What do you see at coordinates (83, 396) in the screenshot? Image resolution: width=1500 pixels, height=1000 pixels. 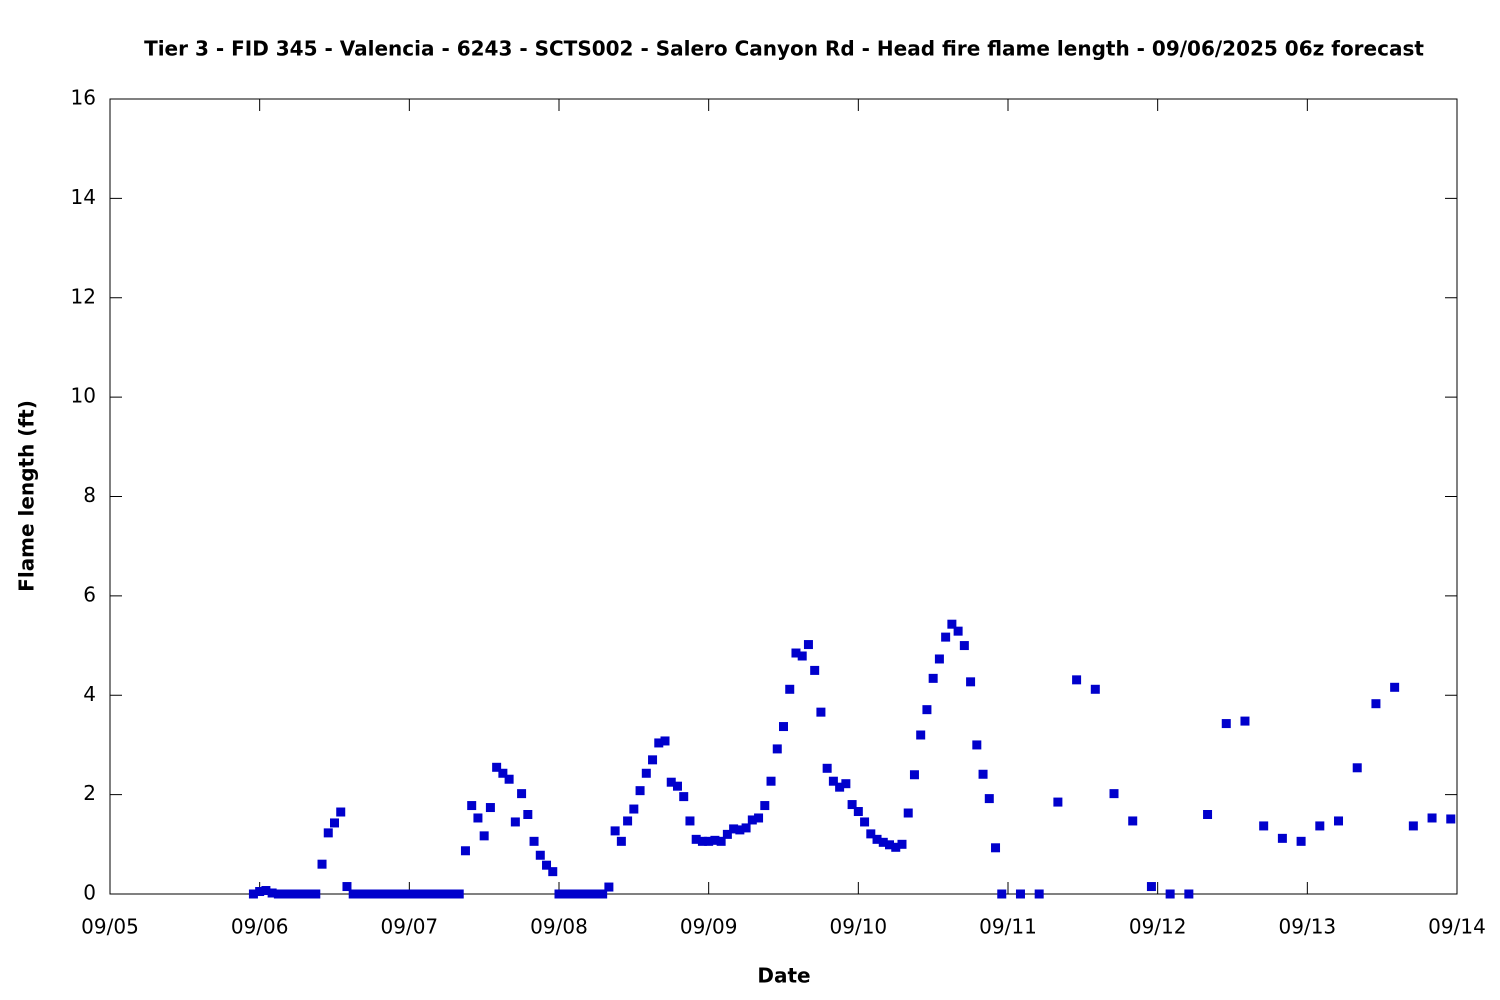 I see `y-tick-label: 10` at bounding box center [83, 396].